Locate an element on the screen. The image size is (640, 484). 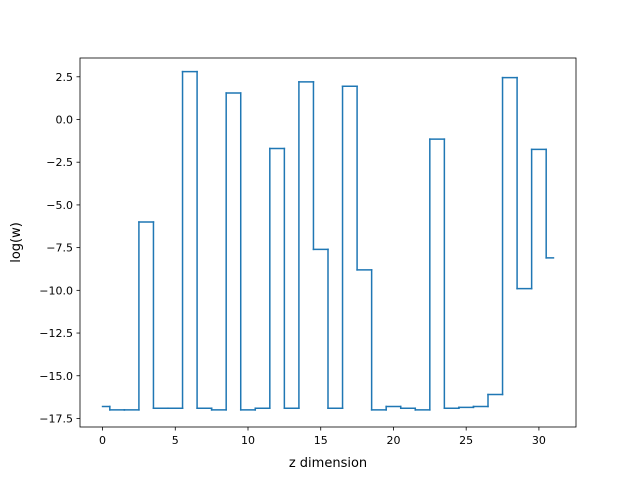
y-tick-label: −12.5 is located at coordinates (56, 333).